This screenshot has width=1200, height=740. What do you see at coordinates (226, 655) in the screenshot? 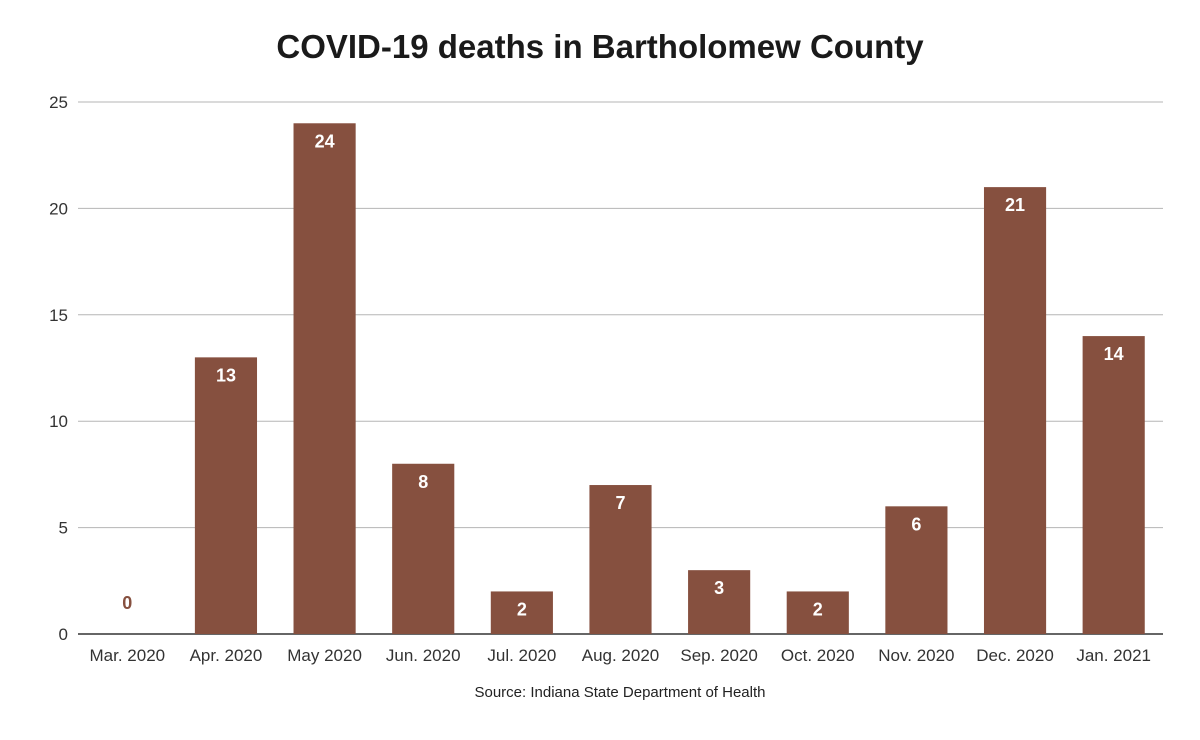
I see `x-tick-label: Apr. 2020` at bounding box center [226, 655].